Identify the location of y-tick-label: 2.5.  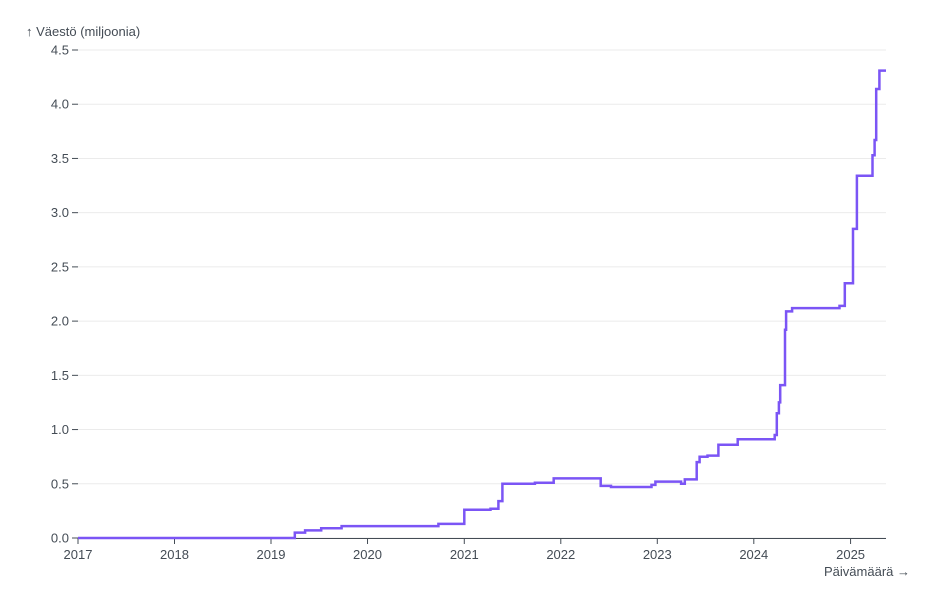
(60, 266).